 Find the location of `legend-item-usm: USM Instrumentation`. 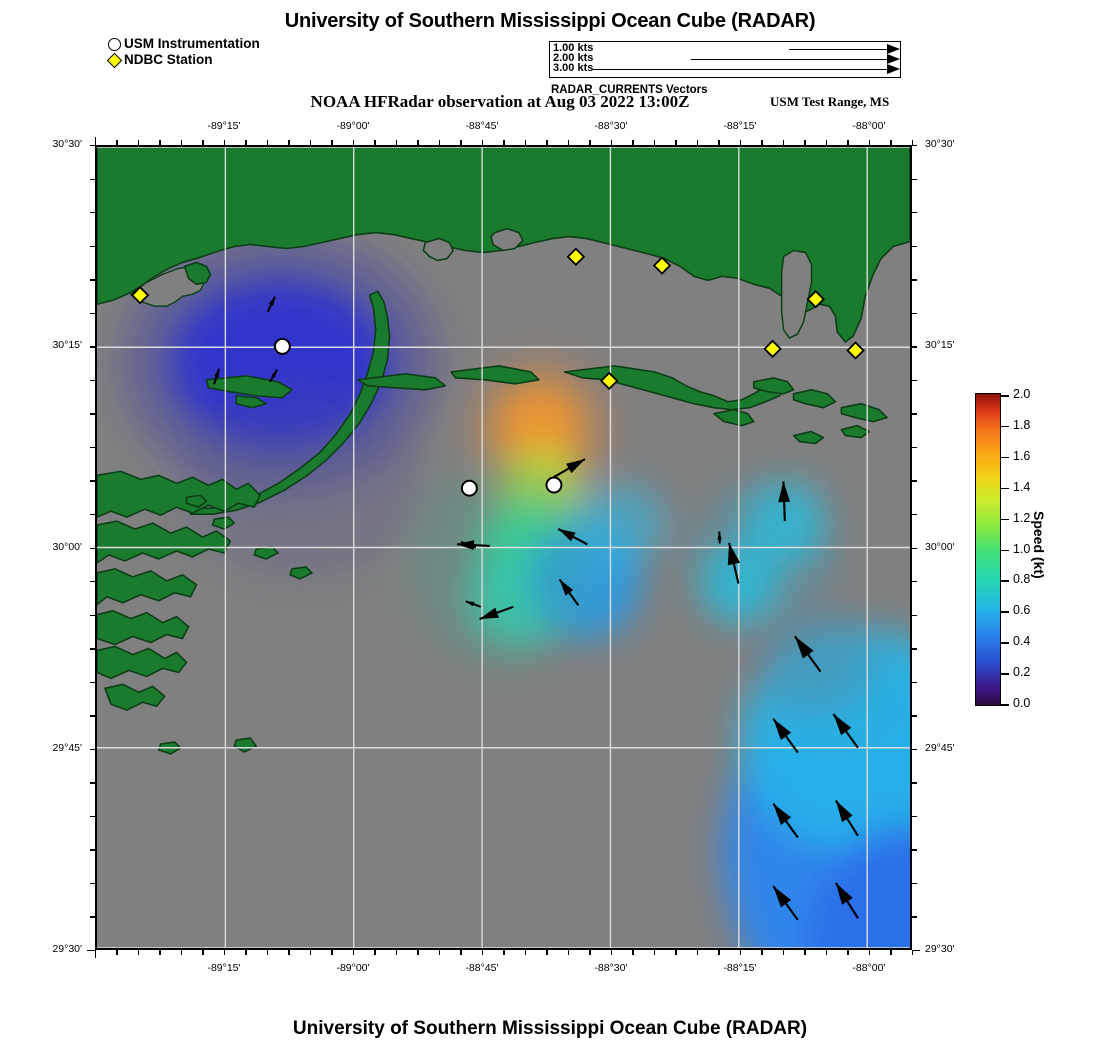

legend-item-usm: USM Instrumentation is located at coordinates (184, 44).